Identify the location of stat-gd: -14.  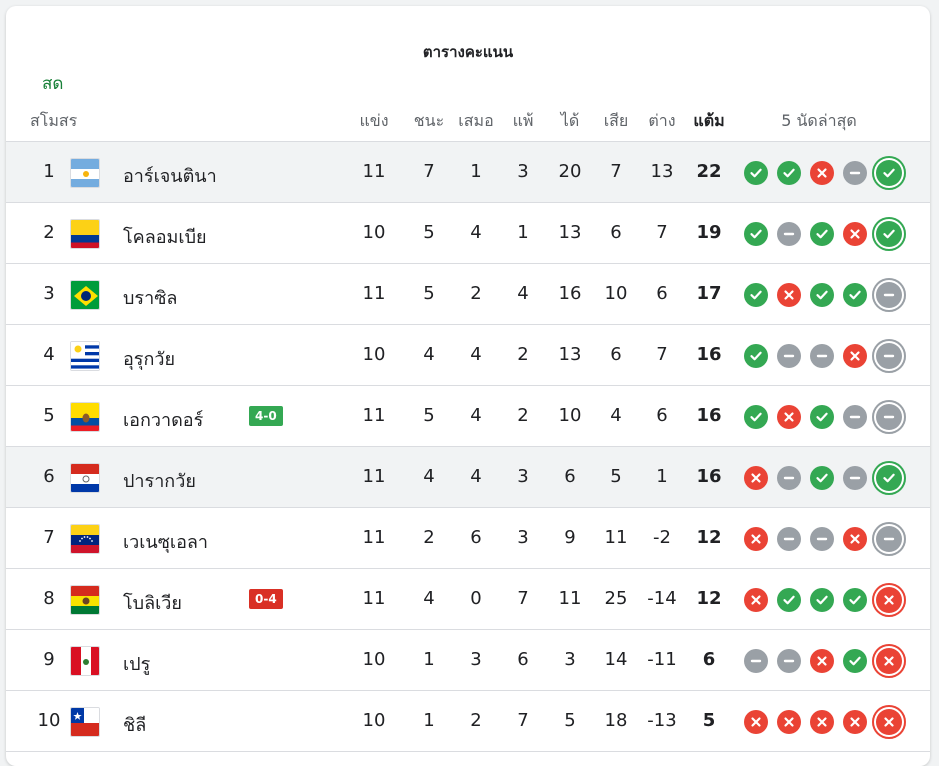
(662, 598).